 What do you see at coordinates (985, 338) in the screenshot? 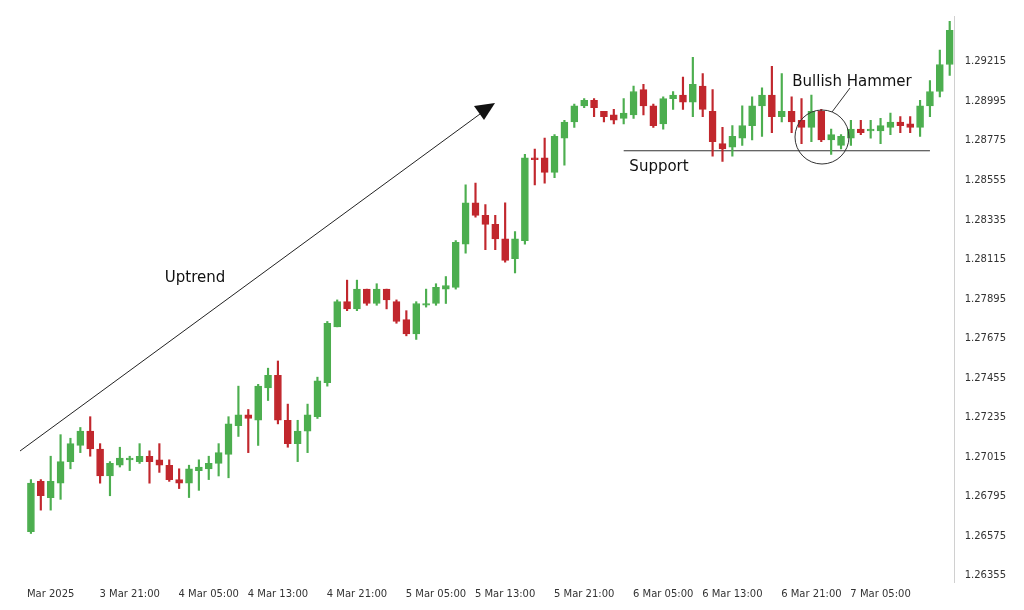
I see `y-tick-label: 1.27675` at bounding box center [985, 338].